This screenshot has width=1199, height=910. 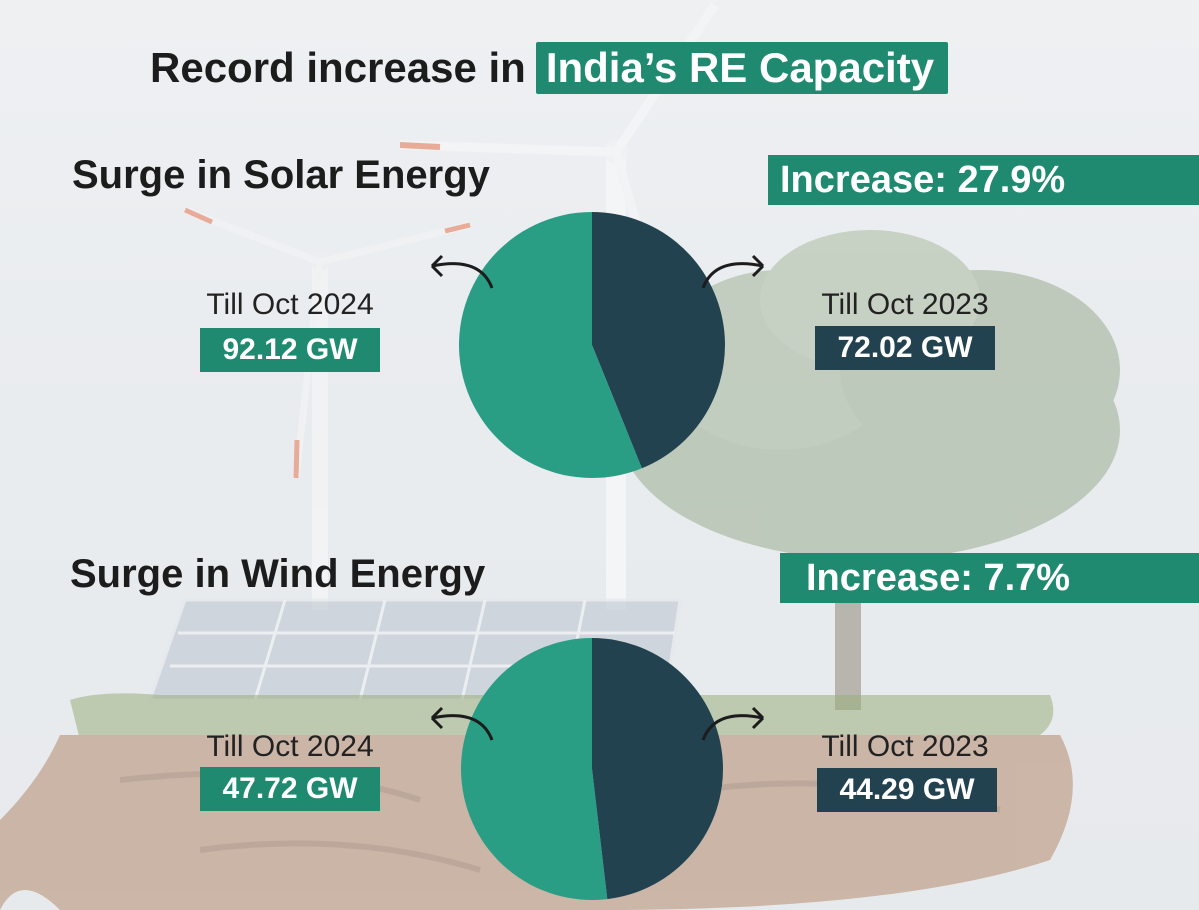 What do you see at coordinates (905, 746) in the screenshot?
I see `wind-2023-label: Till Oct 2023` at bounding box center [905, 746].